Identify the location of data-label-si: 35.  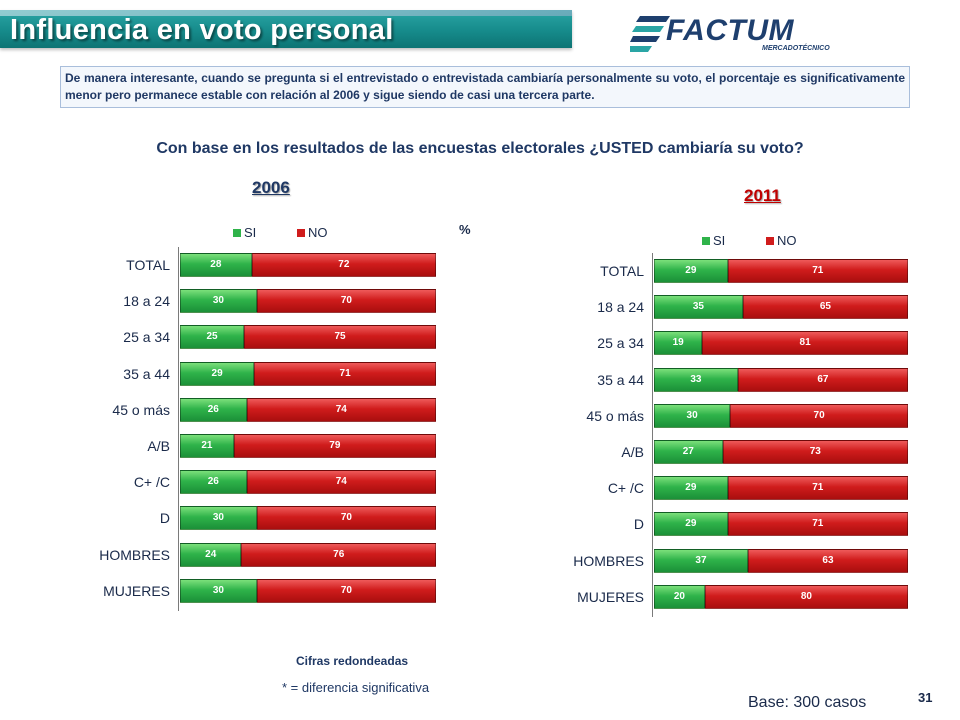
(698, 307).